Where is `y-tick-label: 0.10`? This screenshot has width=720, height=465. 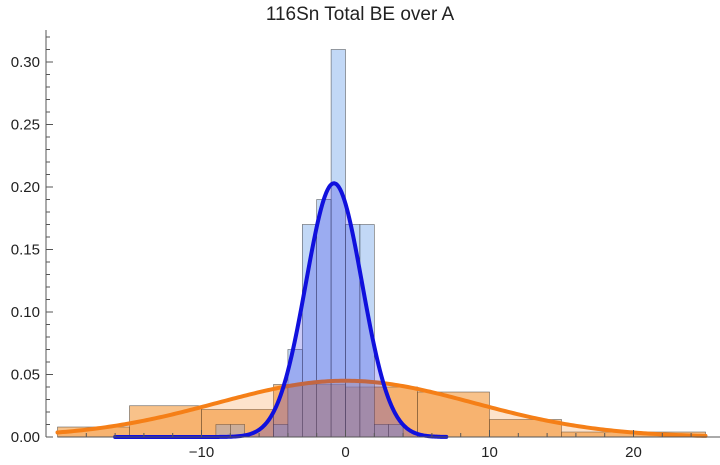 y-tick-label: 0.10 is located at coordinates (25, 312).